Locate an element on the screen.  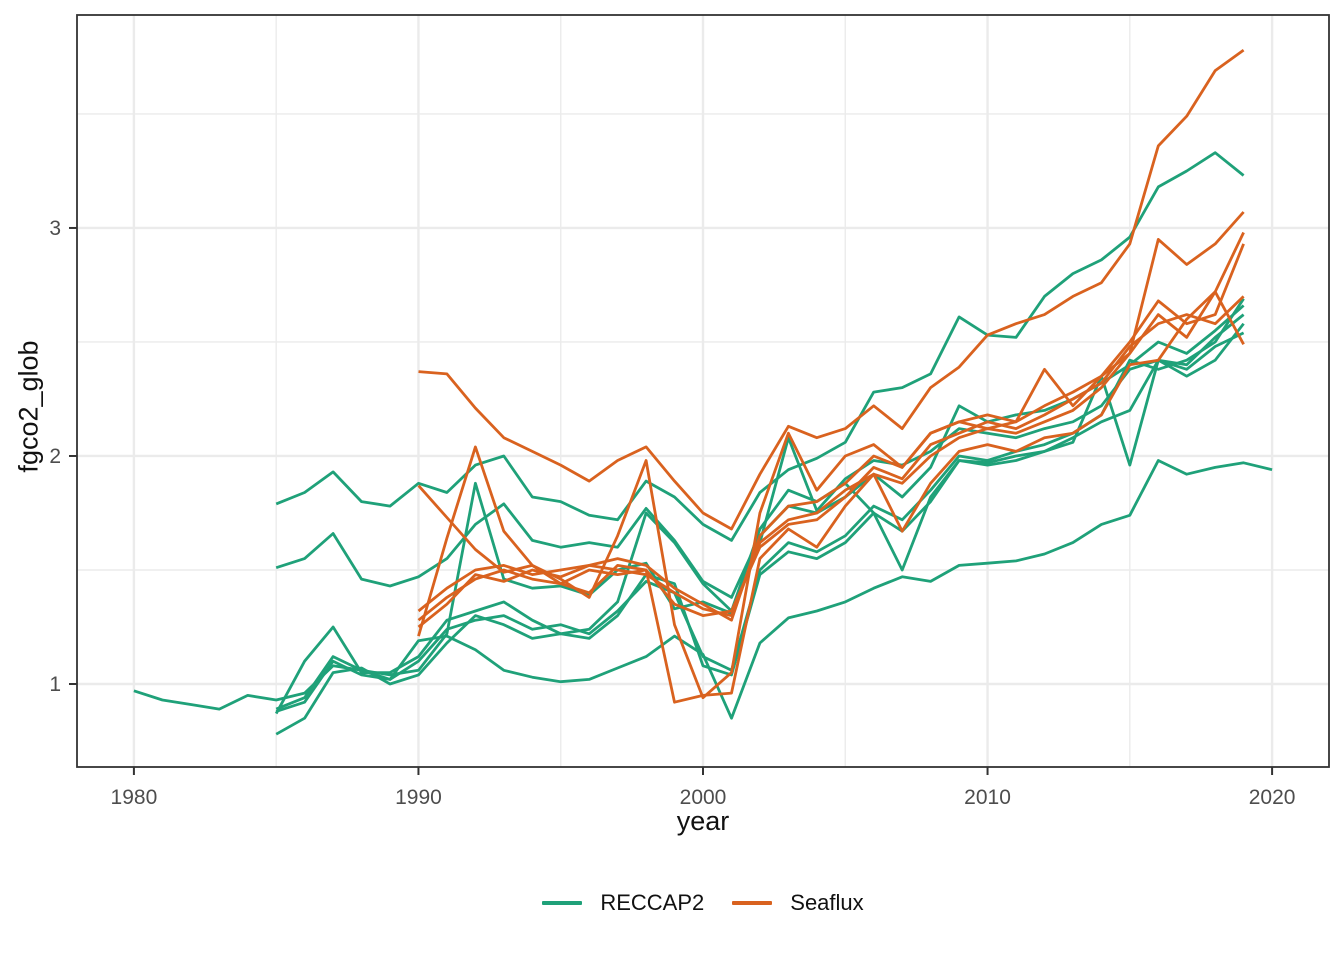
x-tick-label: 1990 is located at coordinates (418, 797).